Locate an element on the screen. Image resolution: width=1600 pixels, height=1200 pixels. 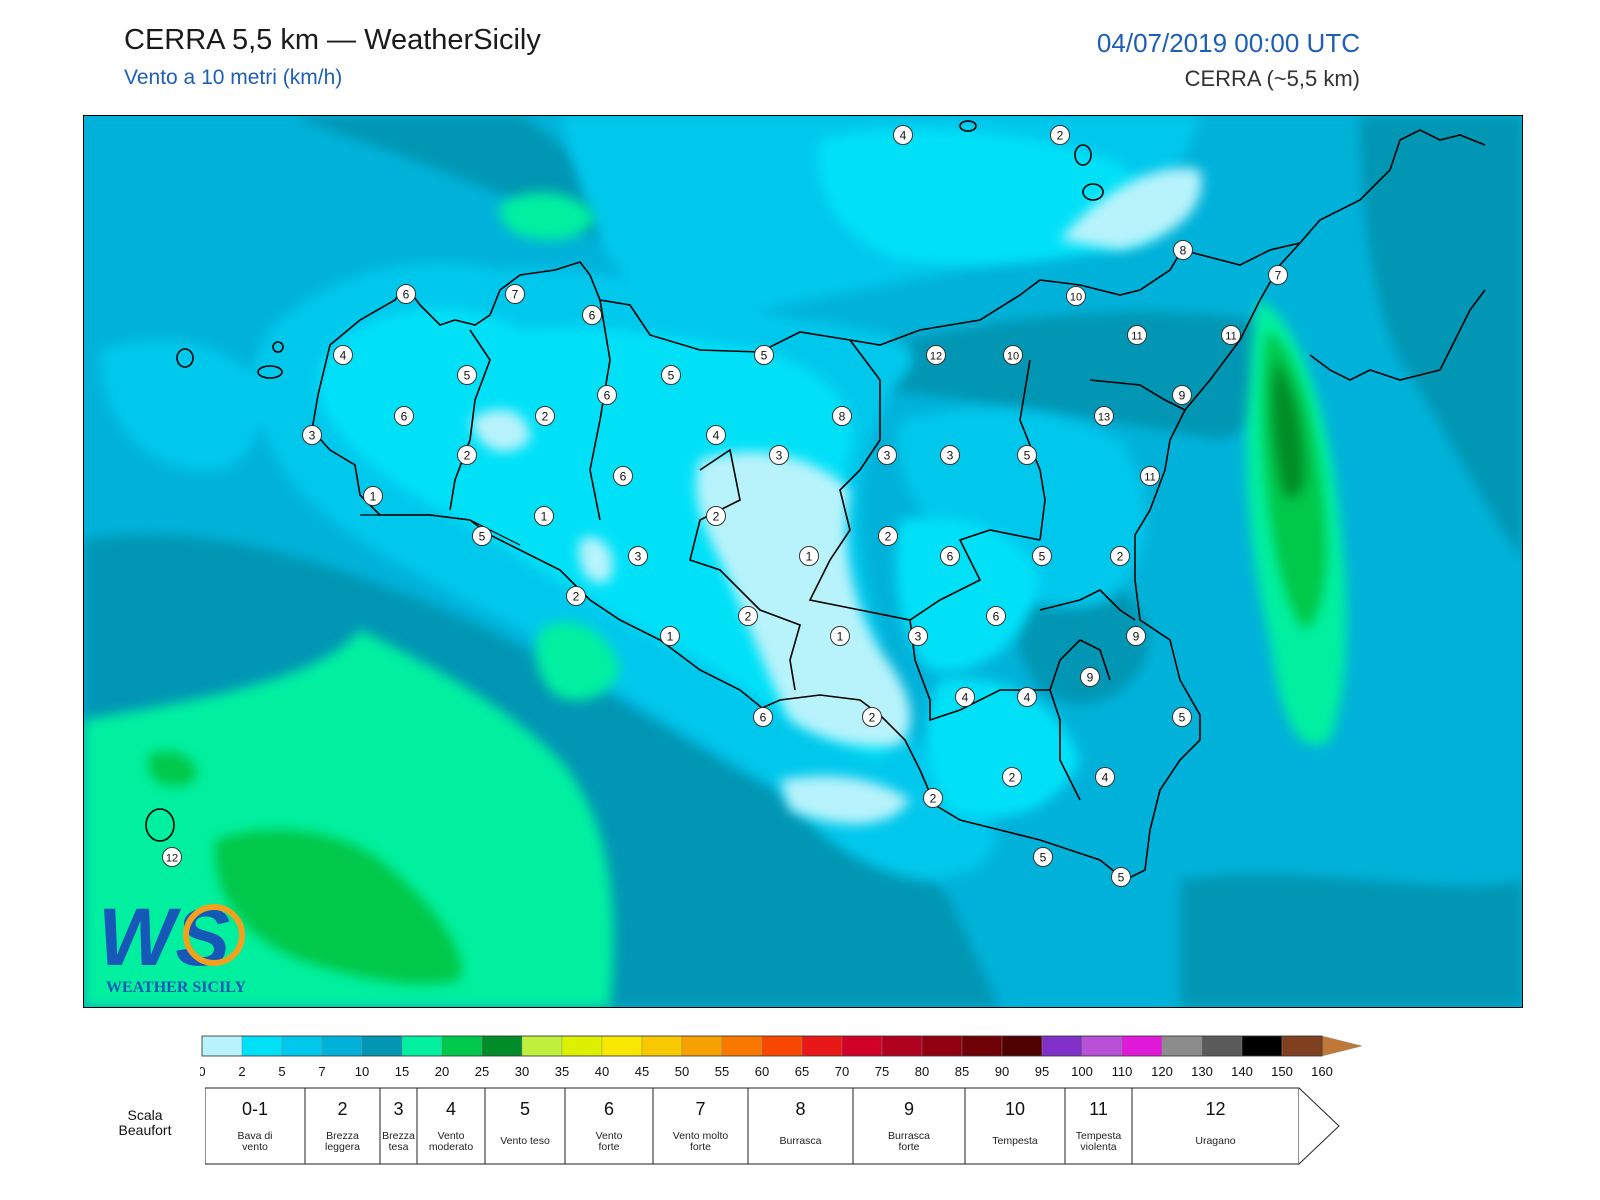
station-label: 10 is located at coordinates (1076, 296).